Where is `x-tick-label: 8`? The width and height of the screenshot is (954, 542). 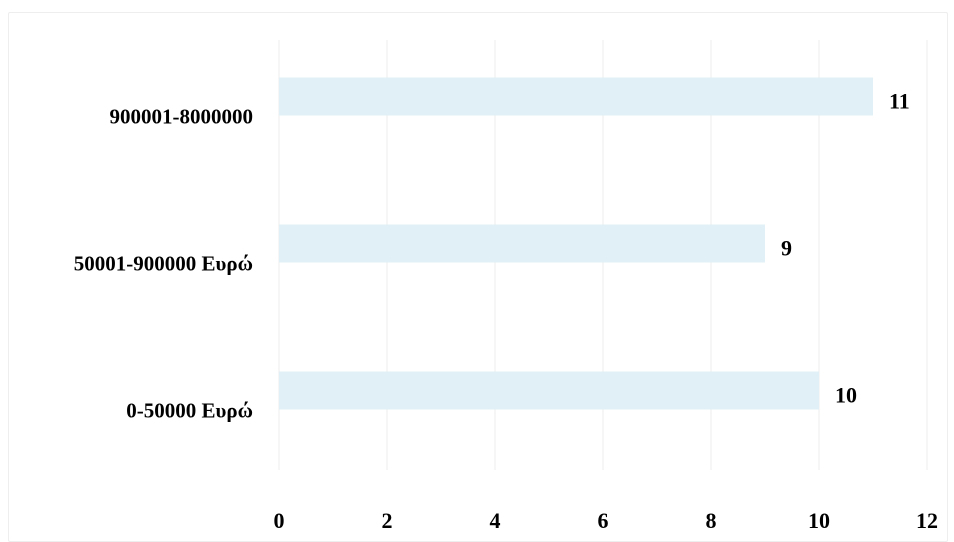
x-tick-label: 8 is located at coordinates (711, 520).